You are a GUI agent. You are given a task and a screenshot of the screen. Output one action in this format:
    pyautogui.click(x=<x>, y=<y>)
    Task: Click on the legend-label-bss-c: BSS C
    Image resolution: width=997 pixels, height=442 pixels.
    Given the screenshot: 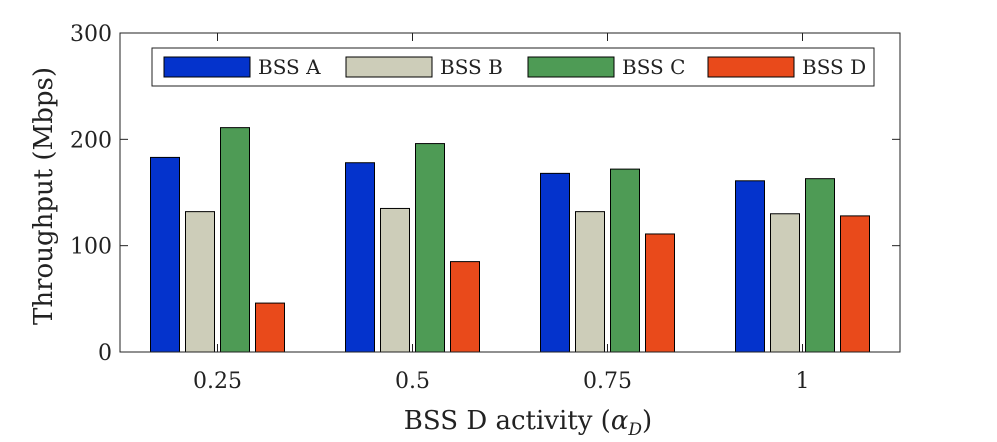 What is the action you would take?
    pyautogui.click(x=653, y=67)
    